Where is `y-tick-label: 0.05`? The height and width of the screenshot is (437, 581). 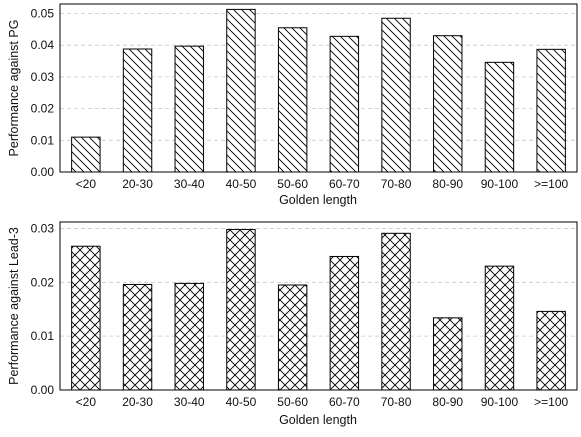
y-tick-label: 0.05 is located at coordinates (43, 14).